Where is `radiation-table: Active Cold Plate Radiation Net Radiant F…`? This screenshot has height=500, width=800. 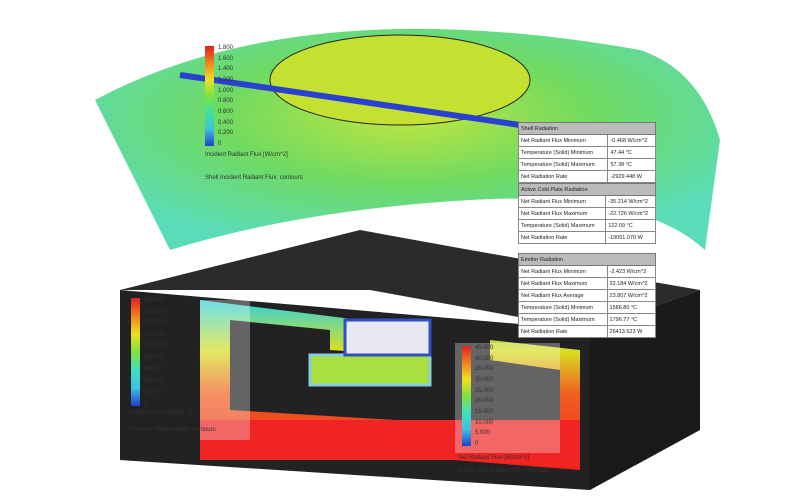 radiation-table: Active Cold Plate Radiation Net Radiant F… is located at coordinates (586, 213).